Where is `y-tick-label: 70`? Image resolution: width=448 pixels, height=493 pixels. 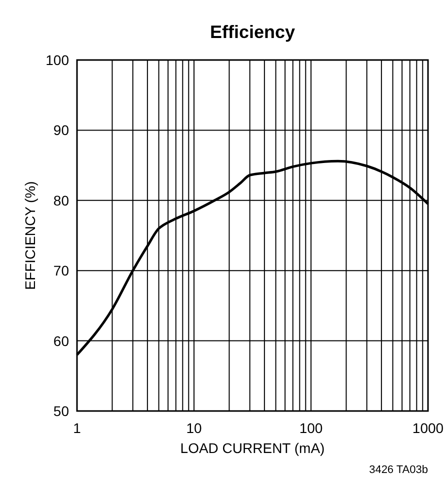 y-tick-label: 70 is located at coordinates (61, 270).